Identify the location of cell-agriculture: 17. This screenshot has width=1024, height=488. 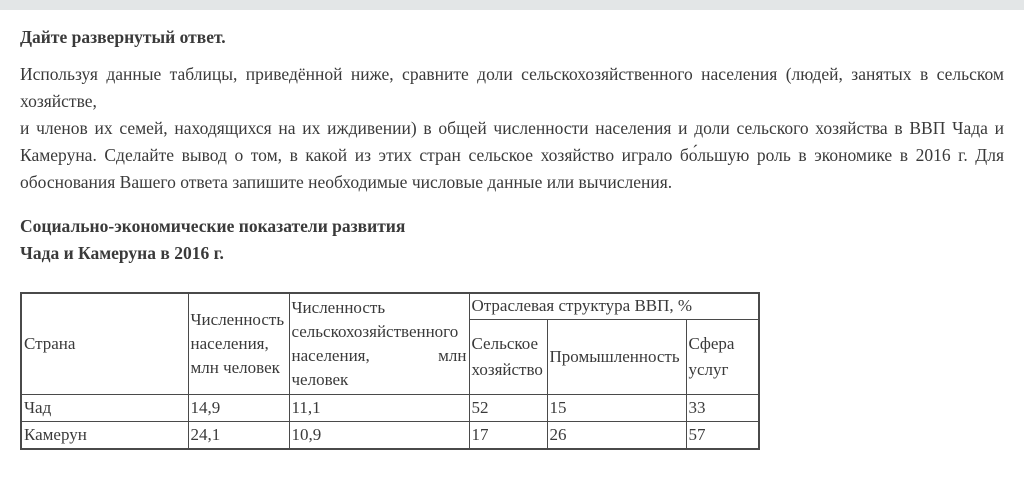
(508, 435).